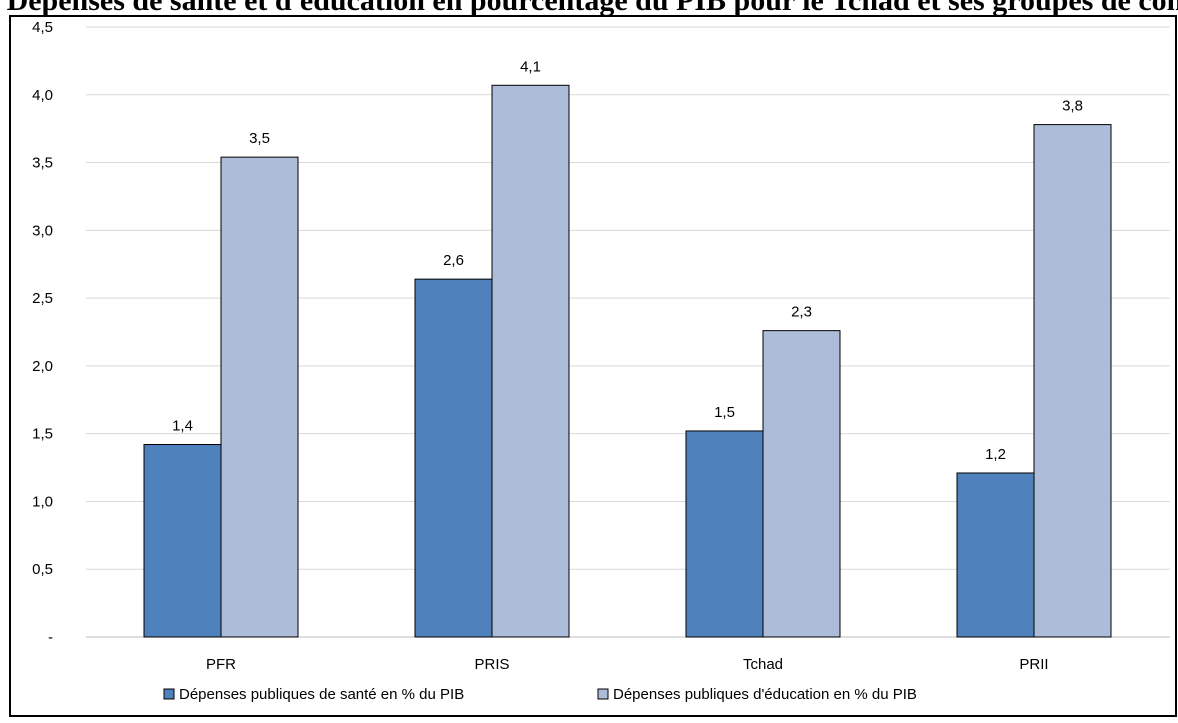 The height and width of the screenshot is (723, 1178). Describe the element at coordinates (42, 298) in the screenshot. I see `y-tick-label: 2,5` at that location.